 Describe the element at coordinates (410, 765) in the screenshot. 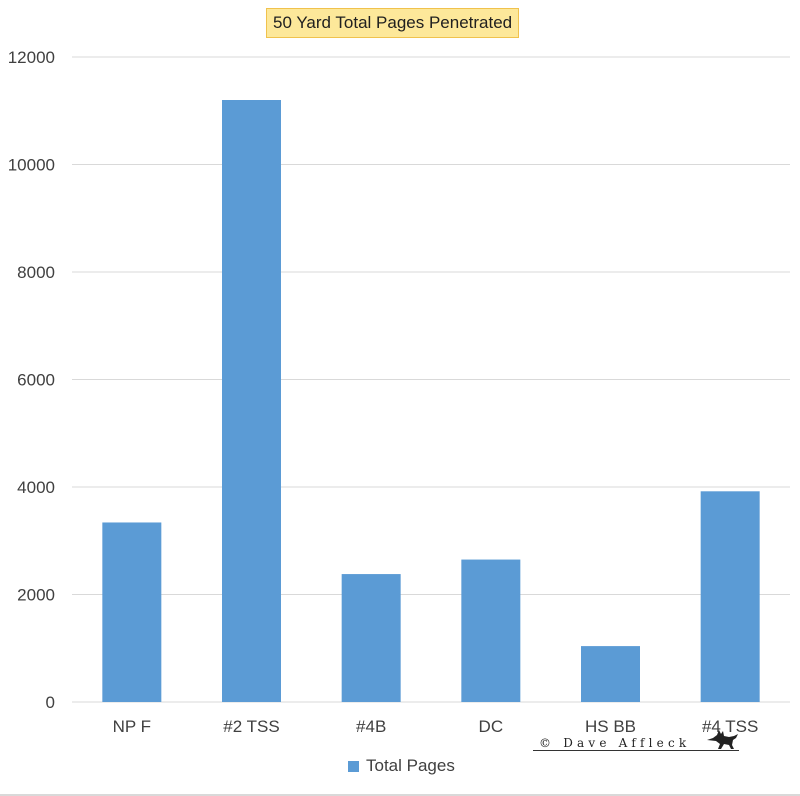

I see `legend-label: Total Pages` at that location.